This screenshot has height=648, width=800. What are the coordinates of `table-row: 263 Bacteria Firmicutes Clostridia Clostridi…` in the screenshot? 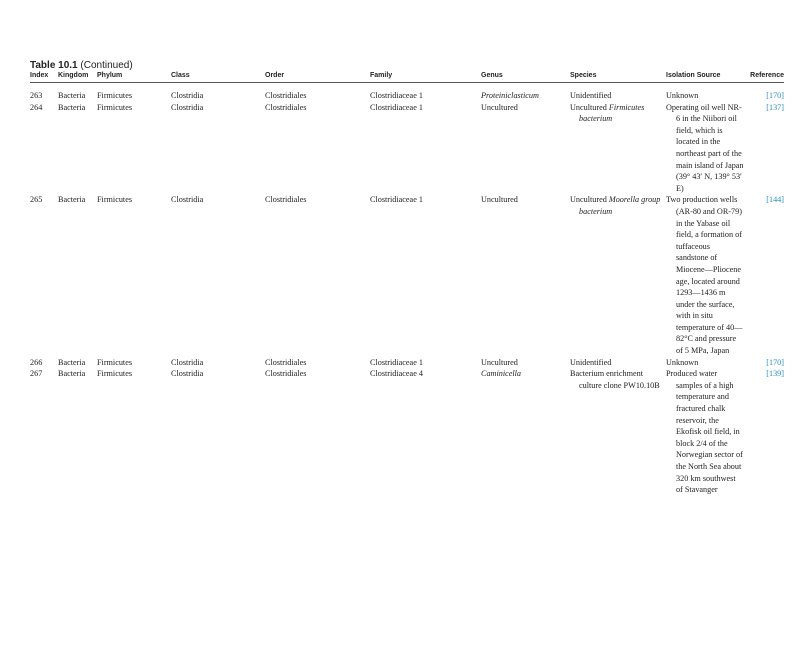 It's located at (407, 96).